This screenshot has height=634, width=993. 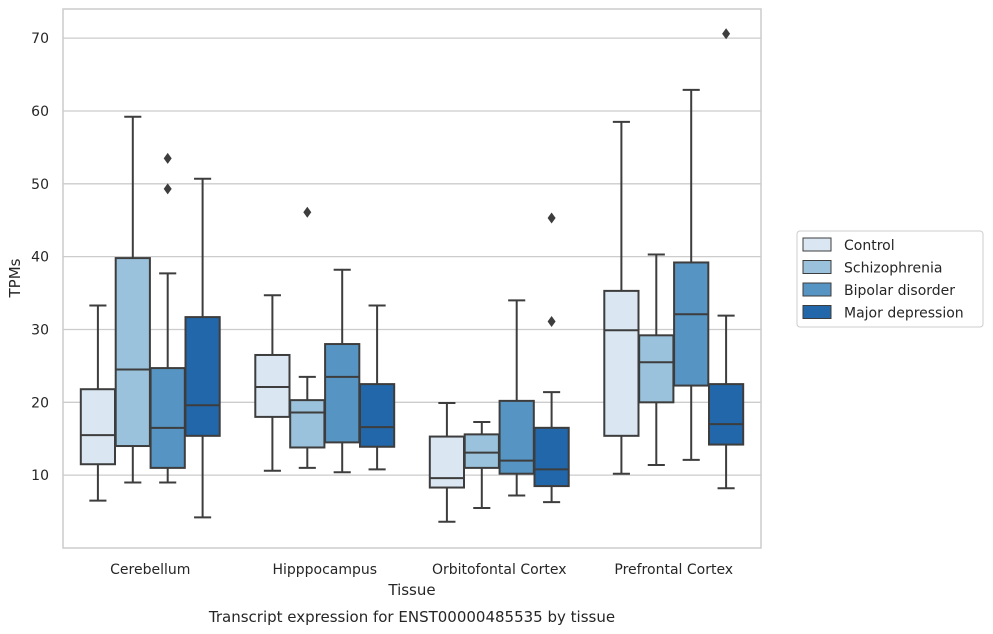 I want to click on y-tick-label: 10, so click(x=40, y=476).